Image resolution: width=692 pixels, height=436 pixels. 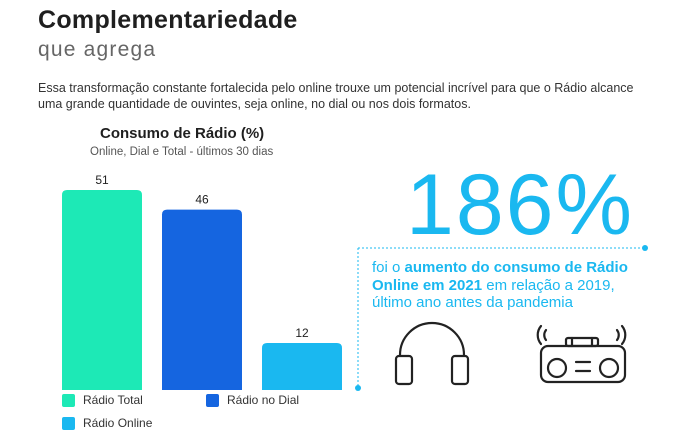 I want to click on legend-label: Rádio no Dial, so click(x=263, y=400).